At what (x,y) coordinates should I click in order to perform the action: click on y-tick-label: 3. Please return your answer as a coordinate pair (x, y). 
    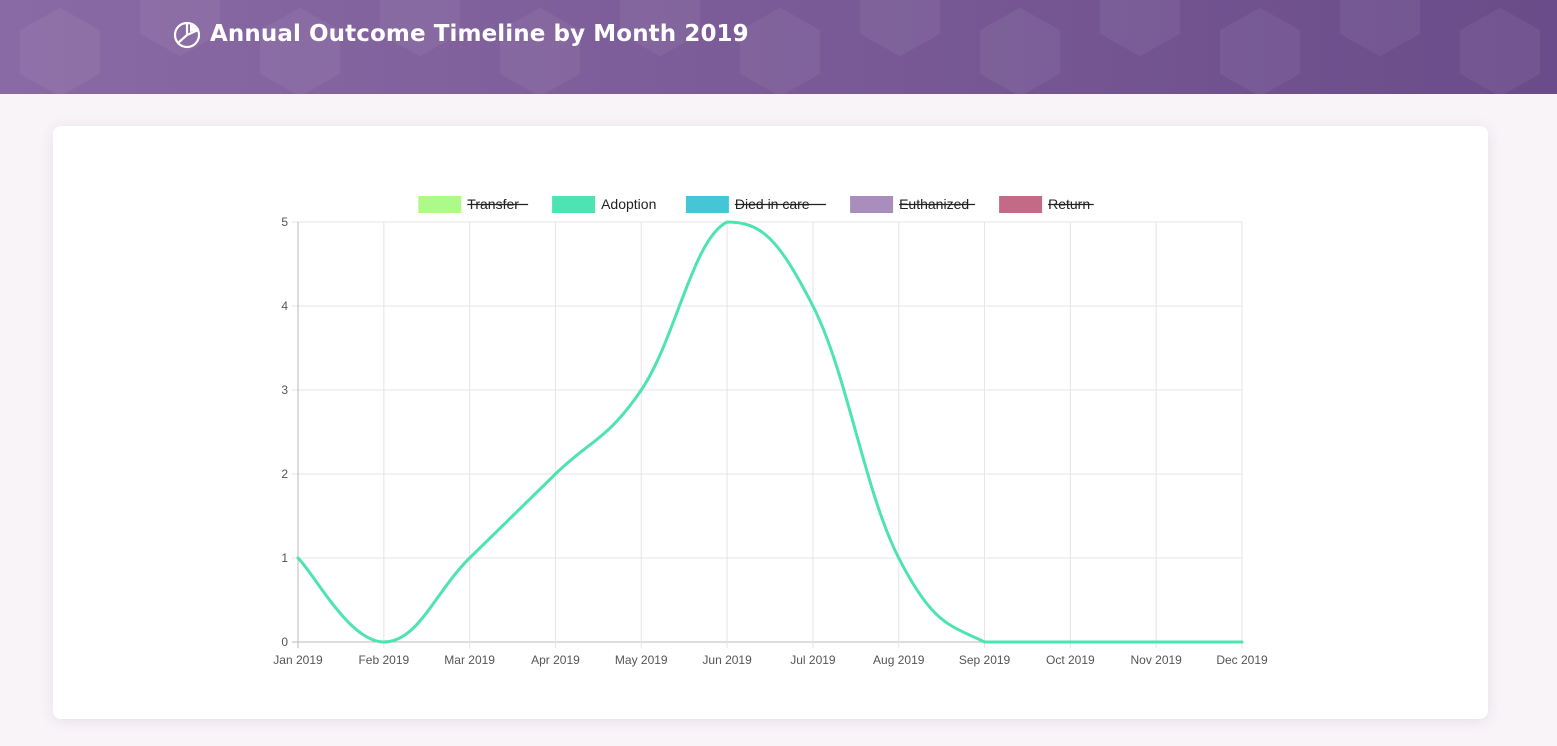
    Looking at the image, I should click on (284, 390).